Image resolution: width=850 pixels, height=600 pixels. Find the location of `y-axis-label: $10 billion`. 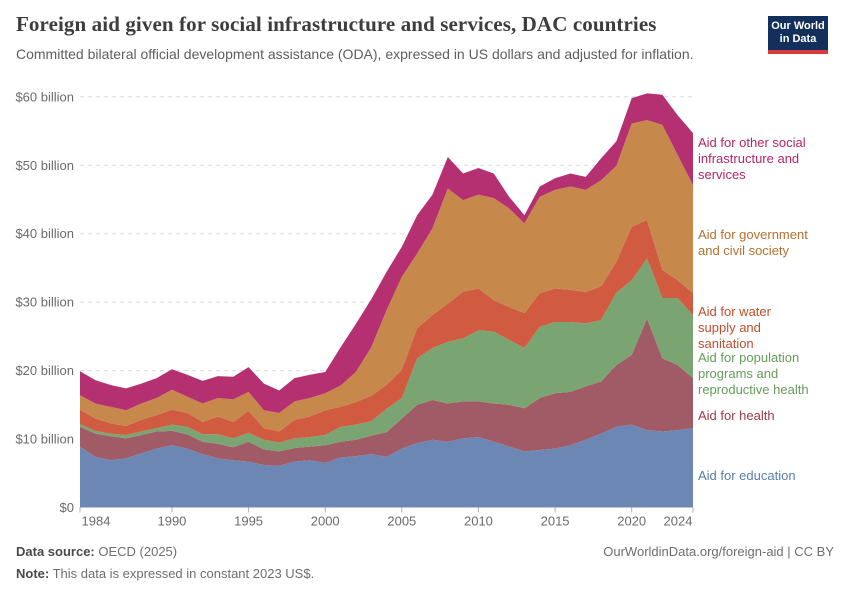

y-axis-label: $10 billion is located at coordinates (44, 439).